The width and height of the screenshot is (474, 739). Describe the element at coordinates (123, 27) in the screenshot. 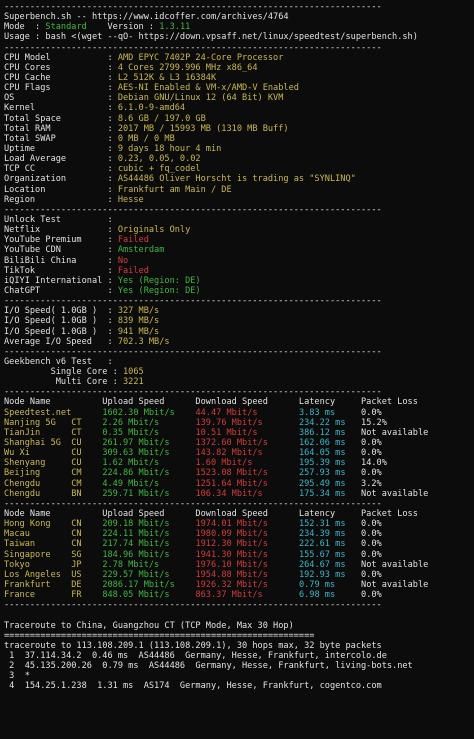

I see `terminal-text: Version :` at that location.